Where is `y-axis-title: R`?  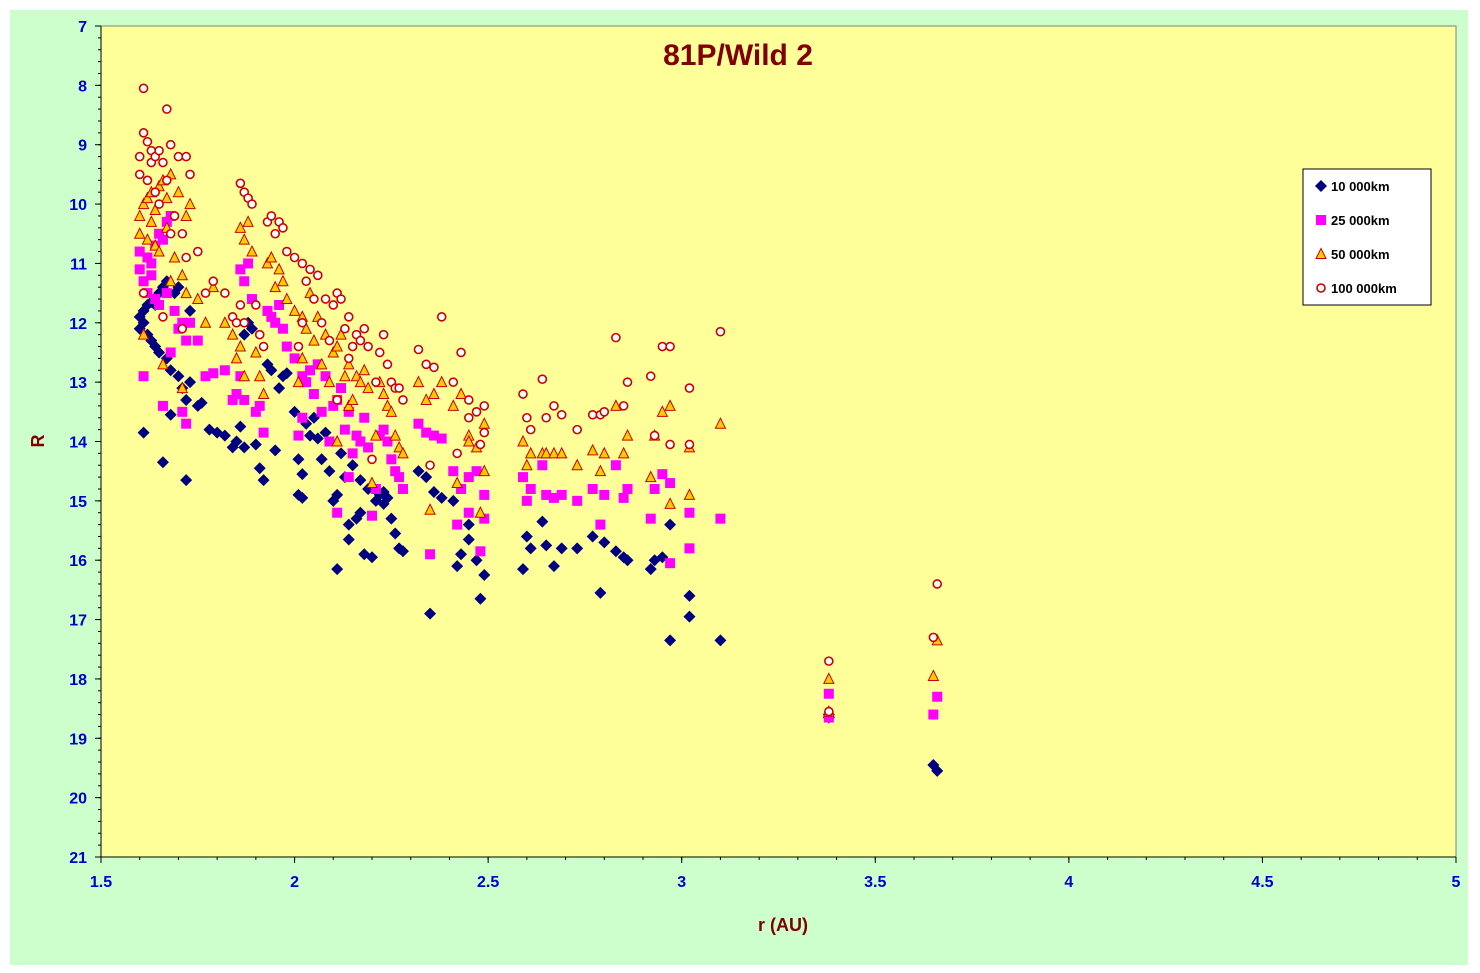 y-axis-title: R is located at coordinates (38, 441).